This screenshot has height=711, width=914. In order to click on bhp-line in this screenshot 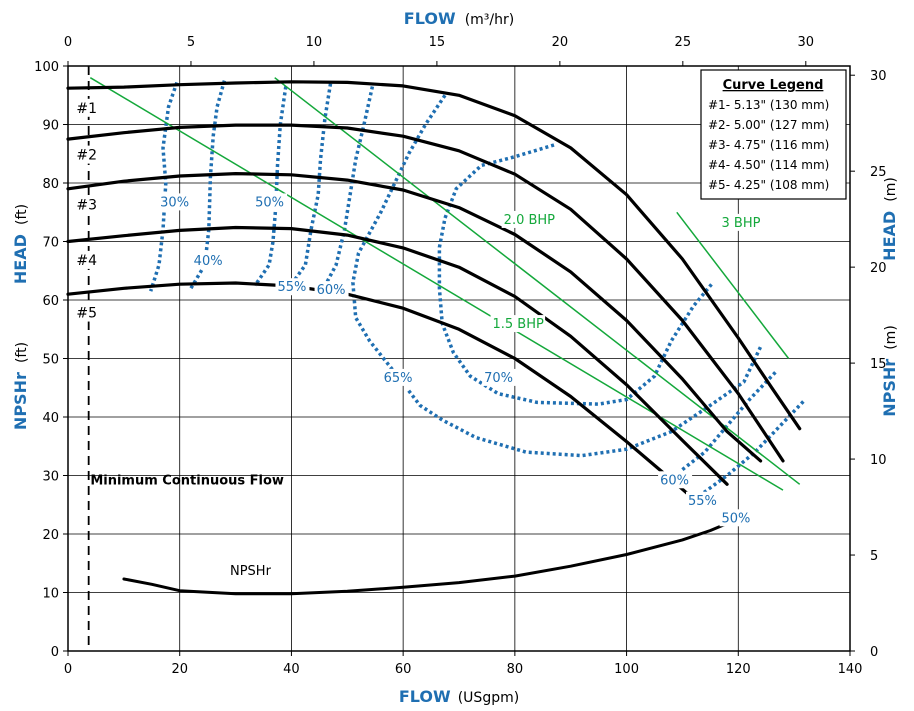, I will do `click(733, 285)`.